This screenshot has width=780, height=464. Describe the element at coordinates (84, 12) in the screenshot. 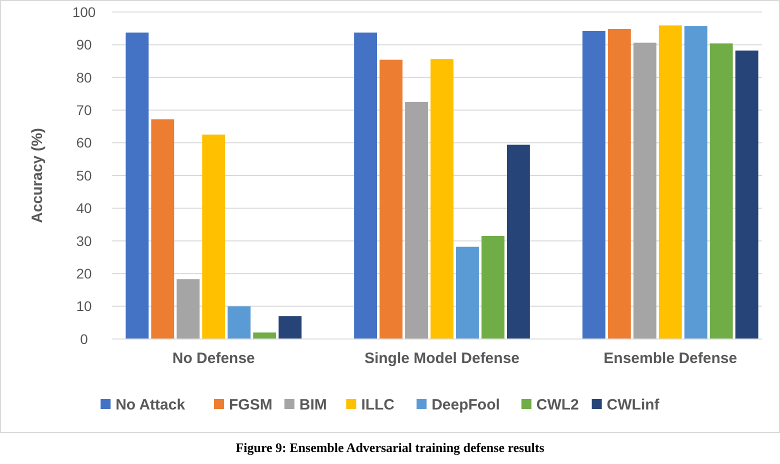

I see `y-tick-label: 100` at that location.